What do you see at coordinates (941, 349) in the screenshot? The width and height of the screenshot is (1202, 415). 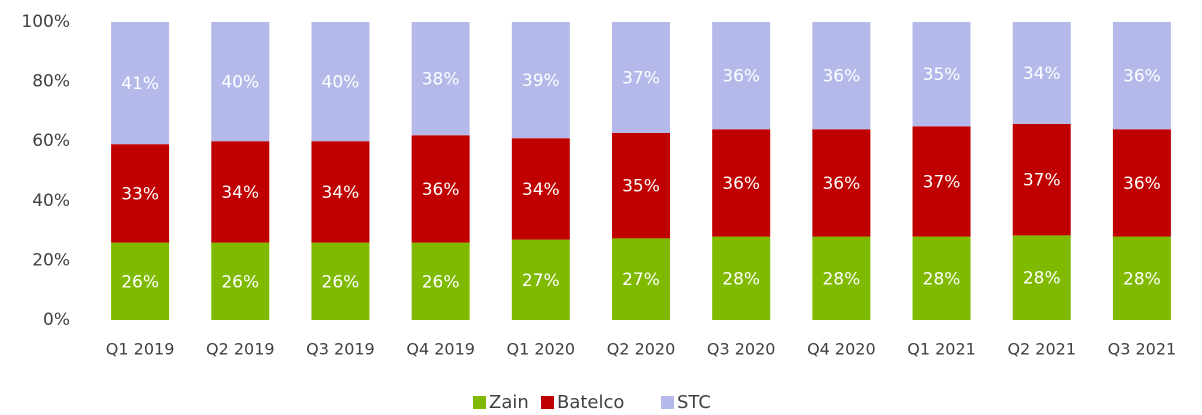 I see `x-tick-label: Q1 2021` at bounding box center [941, 349].